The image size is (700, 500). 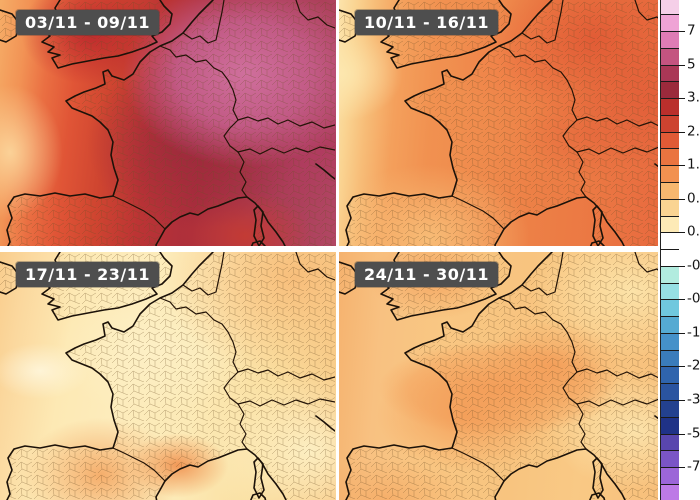 What do you see at coordinates (693, 265) in the screenshot?
I see `colorbar-tick-label: -0.25` at bounding box center [693, 265].